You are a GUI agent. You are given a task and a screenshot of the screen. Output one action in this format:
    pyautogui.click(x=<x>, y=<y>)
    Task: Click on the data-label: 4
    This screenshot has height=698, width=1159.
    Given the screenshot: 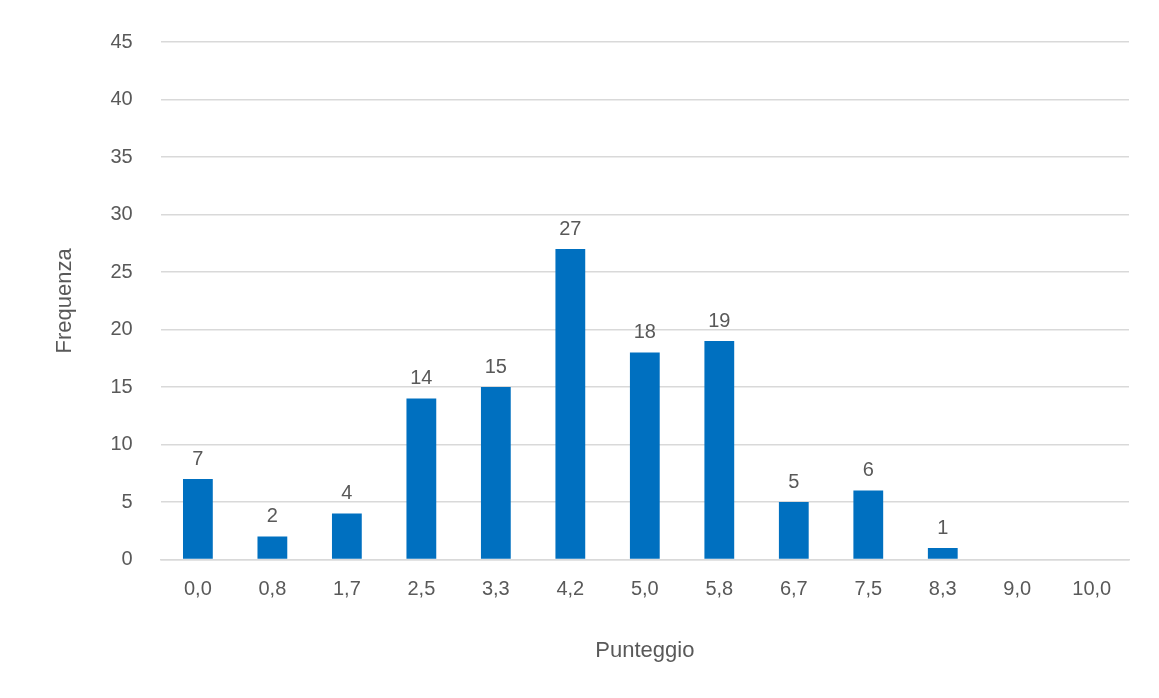 What is the action you would take?
    pyautogui.click(x=347, y=492)
    